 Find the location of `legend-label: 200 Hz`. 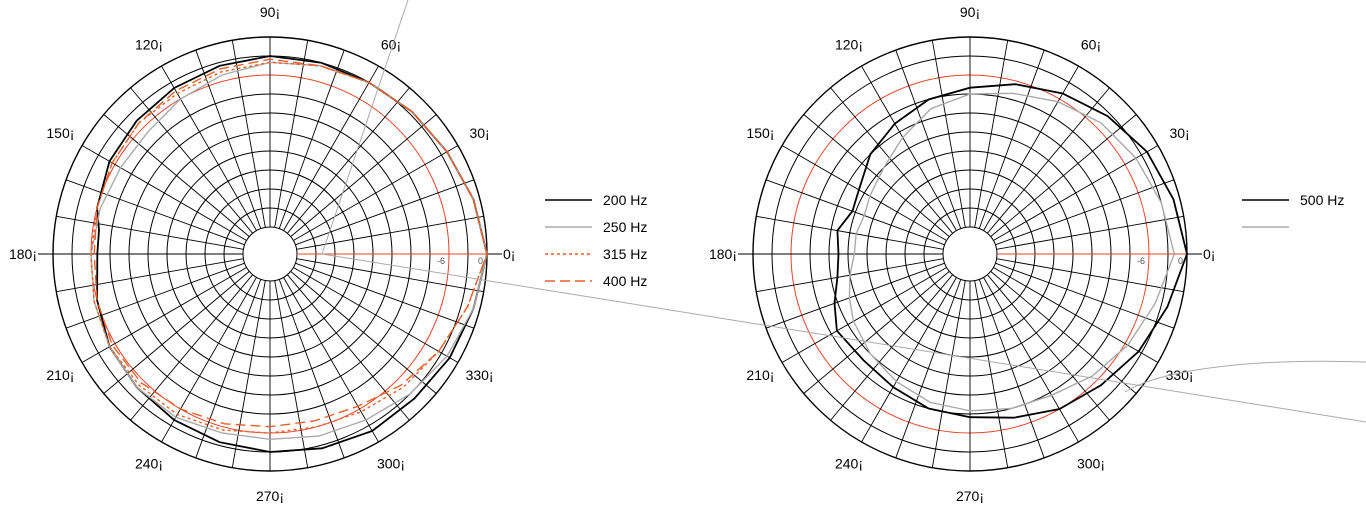

legend-label: 200 Hz is located at coordinates (625, 200).